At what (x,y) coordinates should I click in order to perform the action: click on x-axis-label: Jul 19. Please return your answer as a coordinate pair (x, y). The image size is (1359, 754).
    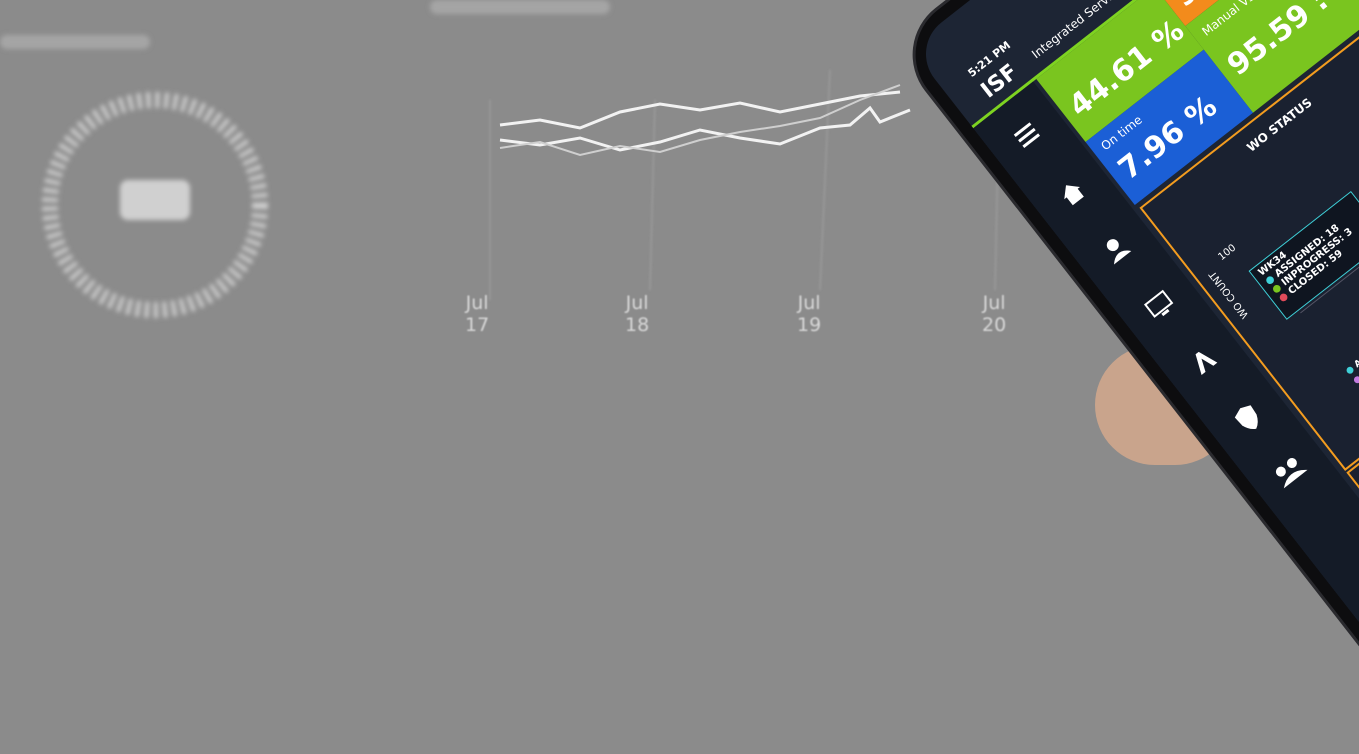
    Looking at the image, I should click on (809, 314).